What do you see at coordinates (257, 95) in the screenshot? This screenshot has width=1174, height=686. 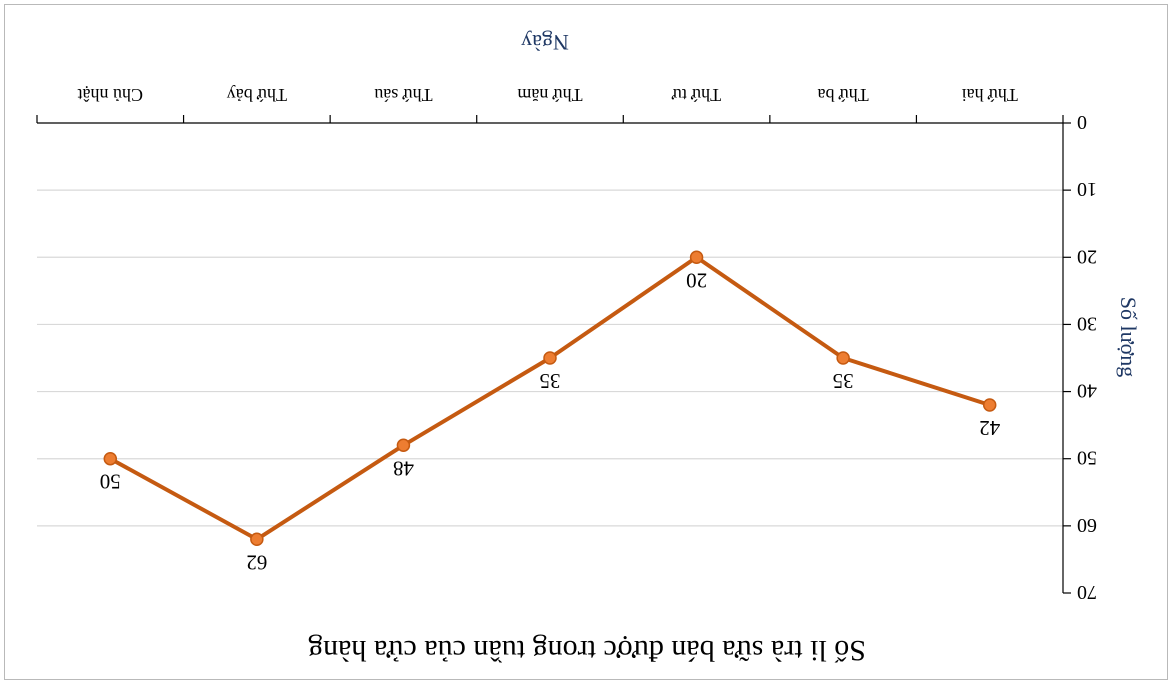 I see `x-tick-label: Thứ bảy` at bounding box center [257, 95].